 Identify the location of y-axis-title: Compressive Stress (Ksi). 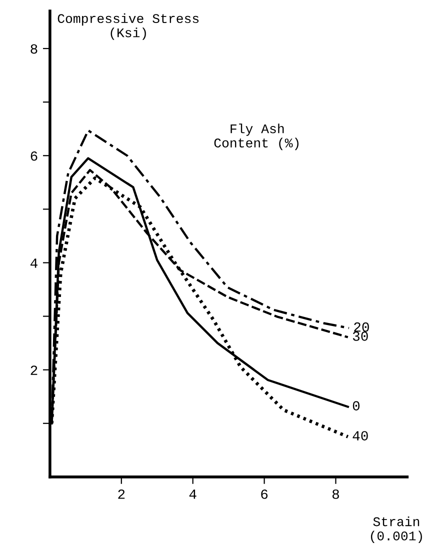
(128, 26).